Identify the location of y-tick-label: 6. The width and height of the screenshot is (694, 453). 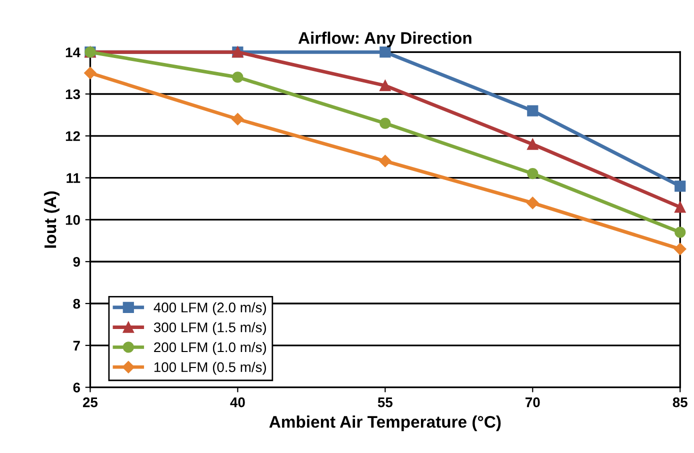
(76, 387).